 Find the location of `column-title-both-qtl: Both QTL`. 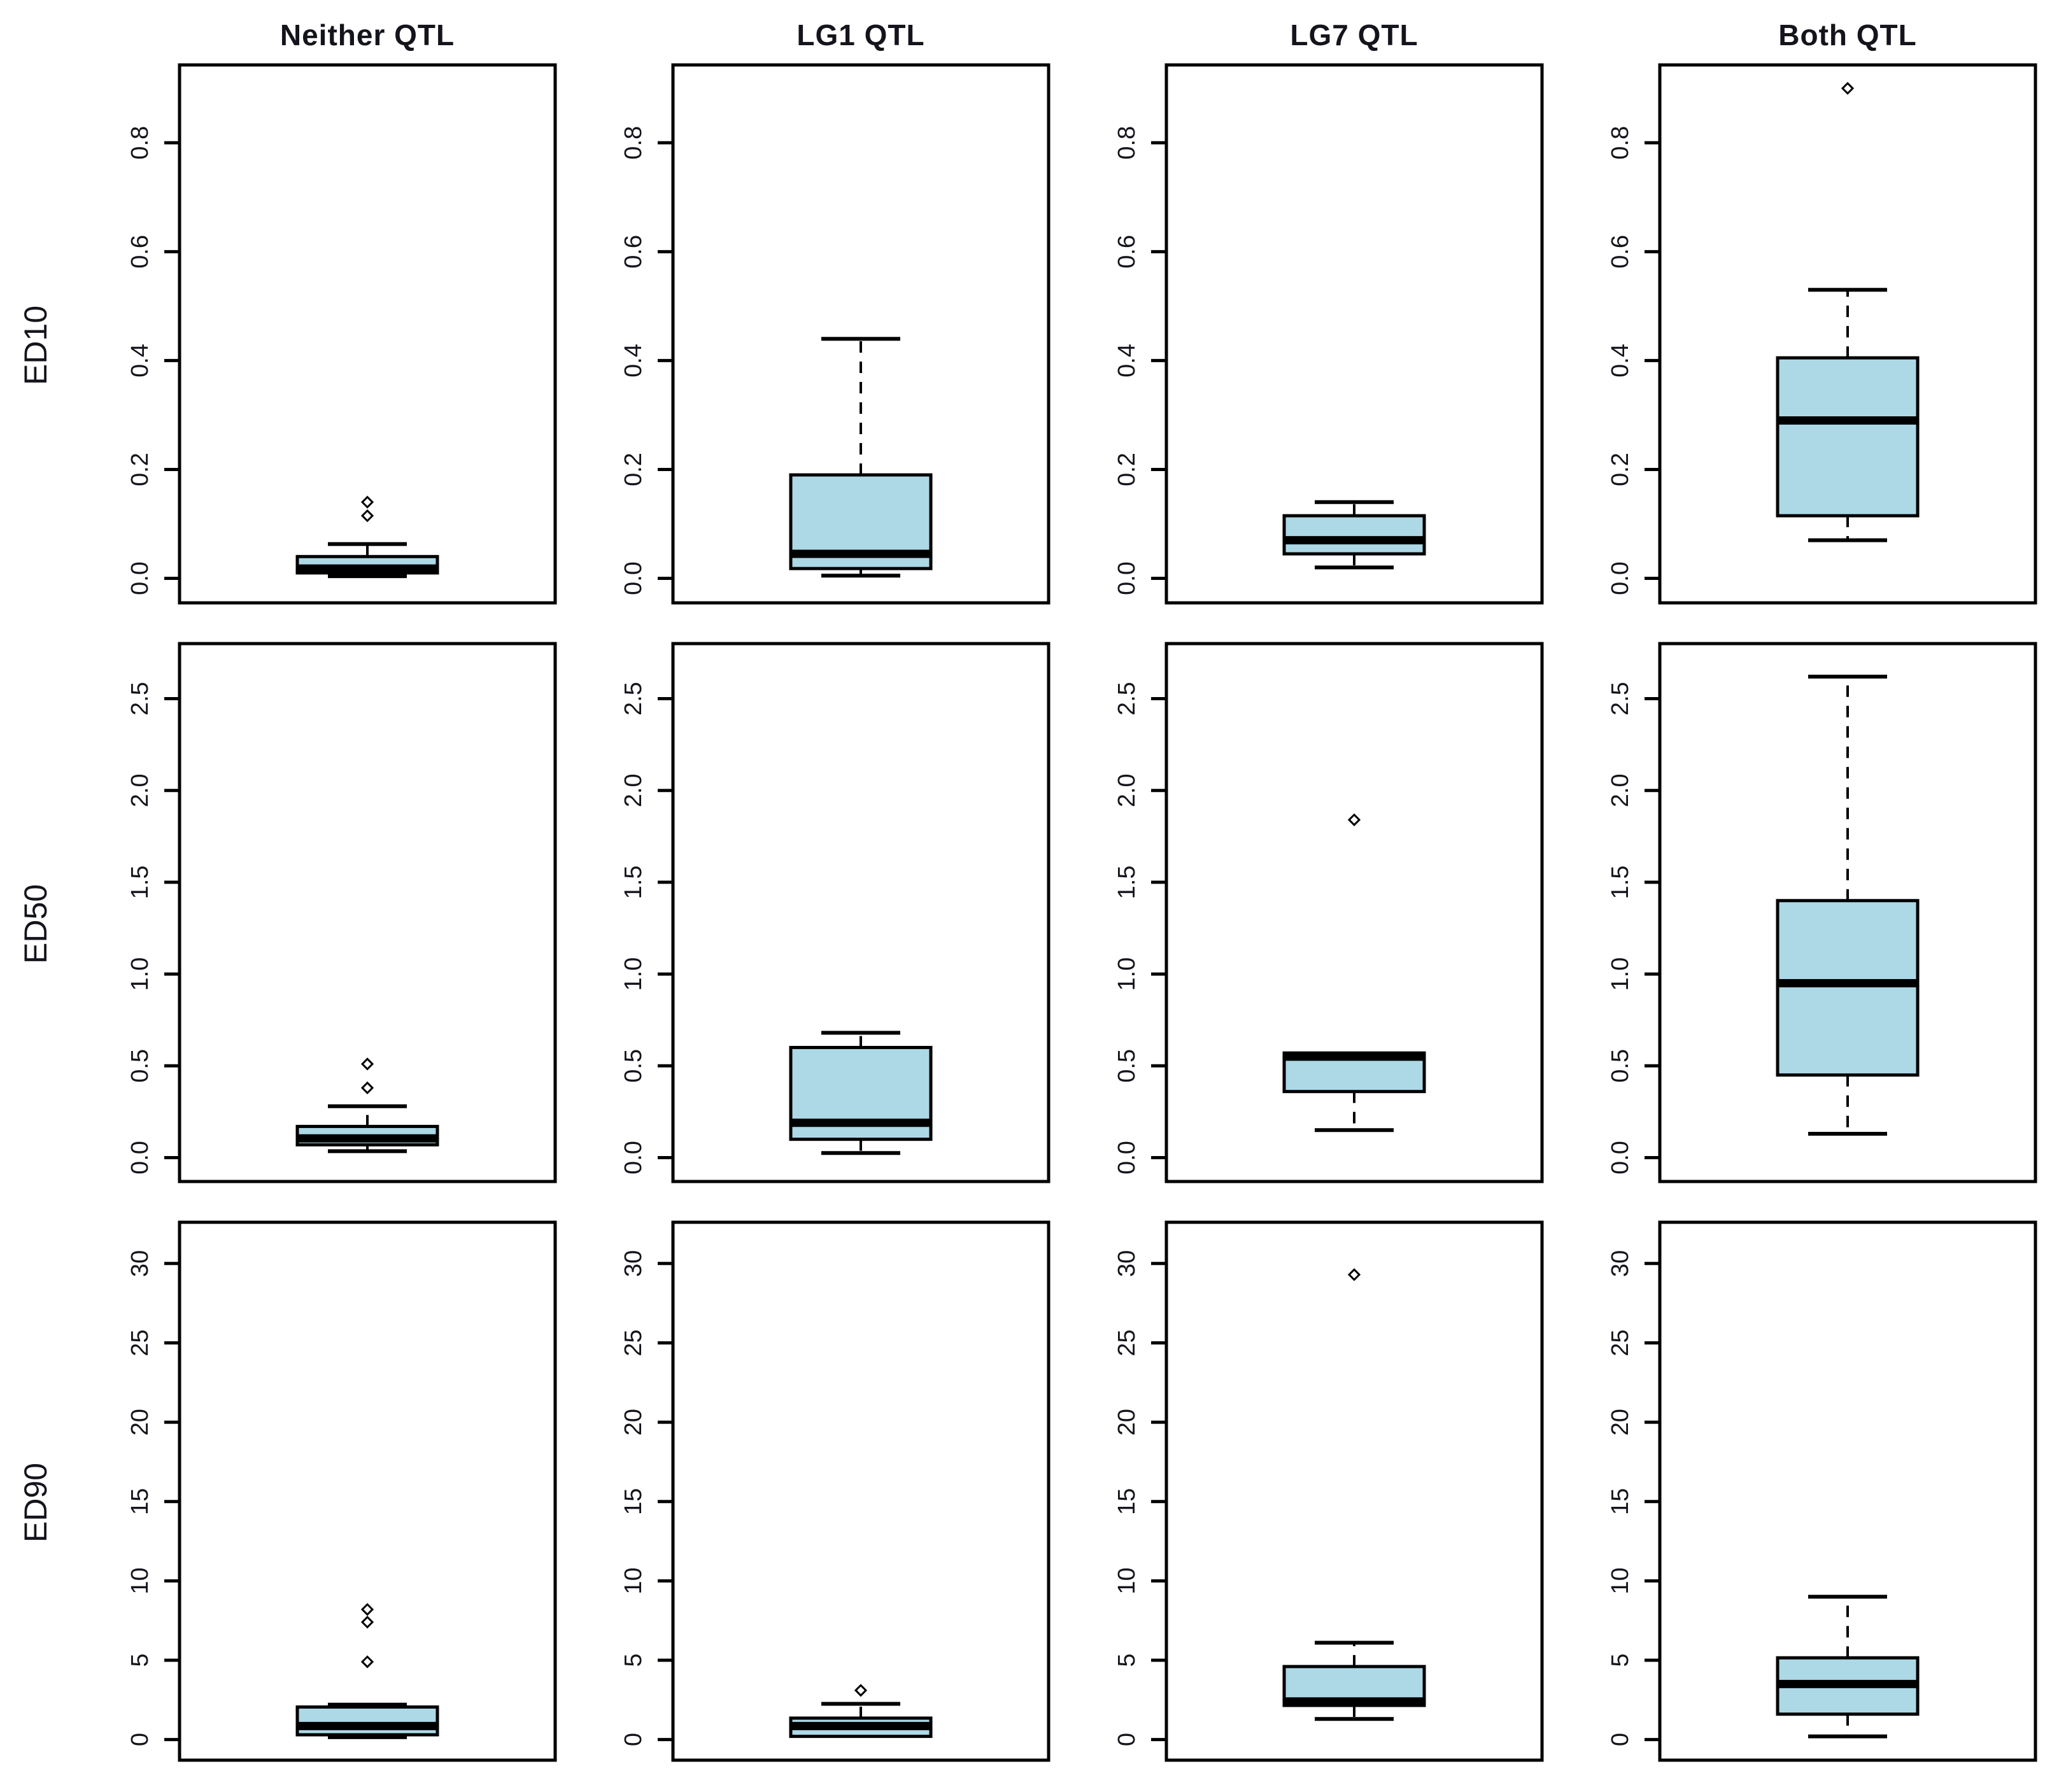

column-title-both-qtl: Both QTL is located at coordinates (1847, 35).